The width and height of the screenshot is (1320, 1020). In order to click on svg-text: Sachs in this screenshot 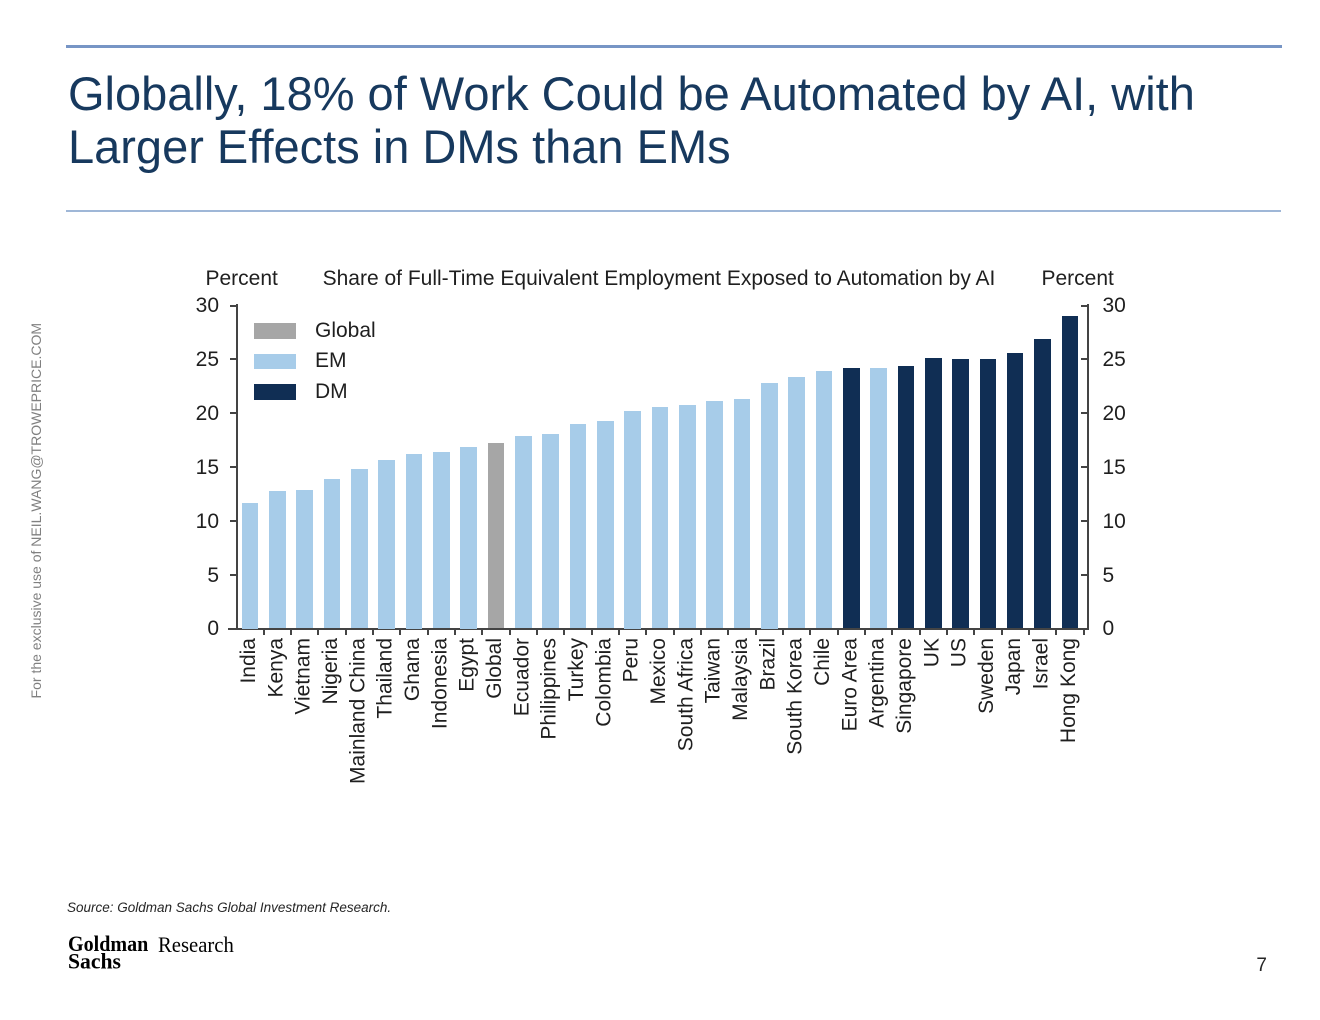, I will do `click(94, 961)`.